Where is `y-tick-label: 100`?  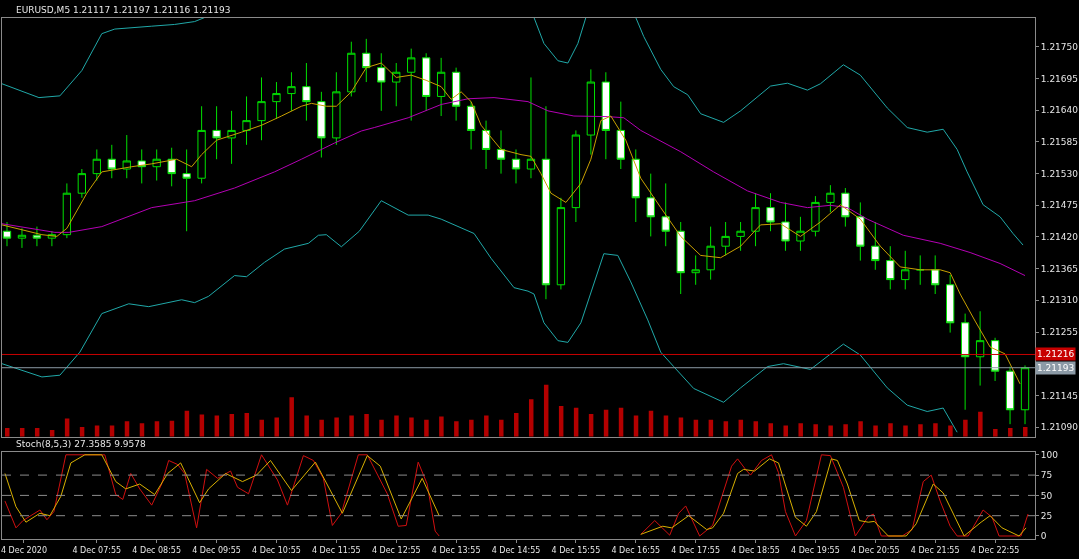 y-tick-label: 100 is located at coordinates (1049, 454).